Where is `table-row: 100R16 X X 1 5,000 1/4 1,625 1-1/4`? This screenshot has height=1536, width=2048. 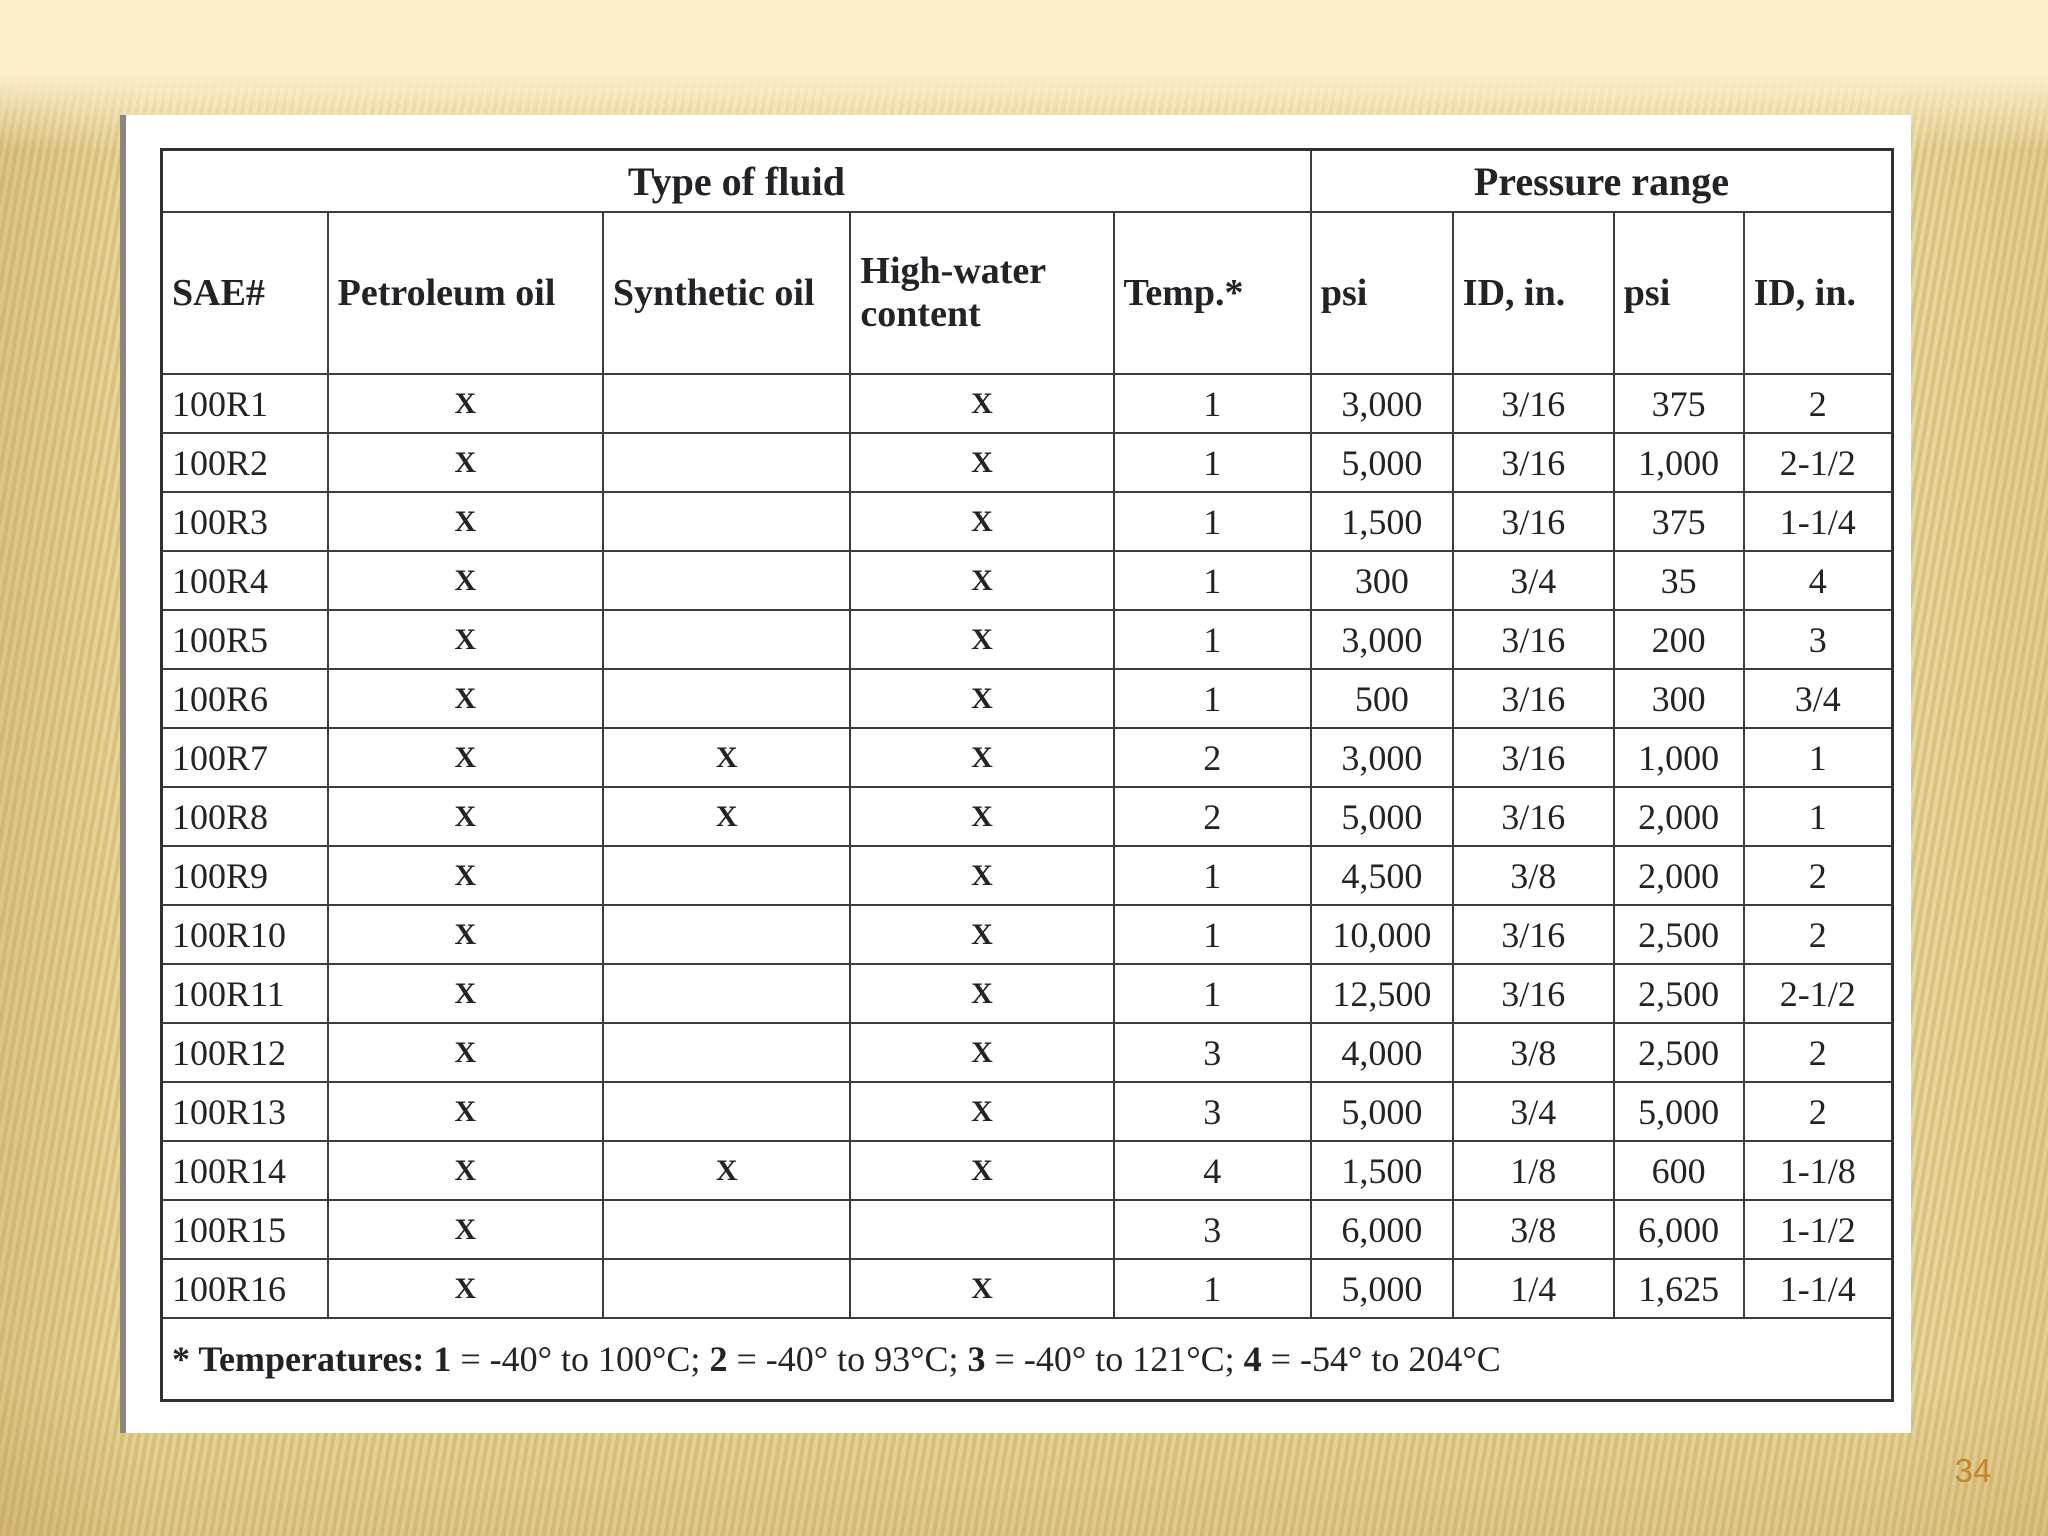
table-row: 100R16 X X 1 5,000 1/4 1,625 1-1/4 is located at coordinates (1027, 1288).